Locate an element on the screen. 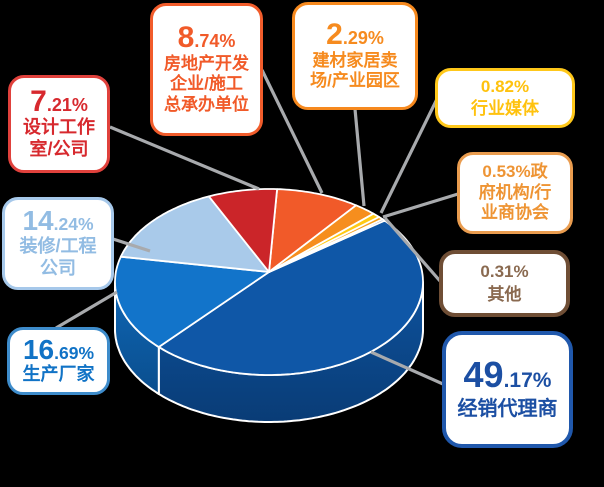 Image resolution: width=604 pixels, height=487 pixels. callout-percent: 14.24% is located at coordinates (58, 221).